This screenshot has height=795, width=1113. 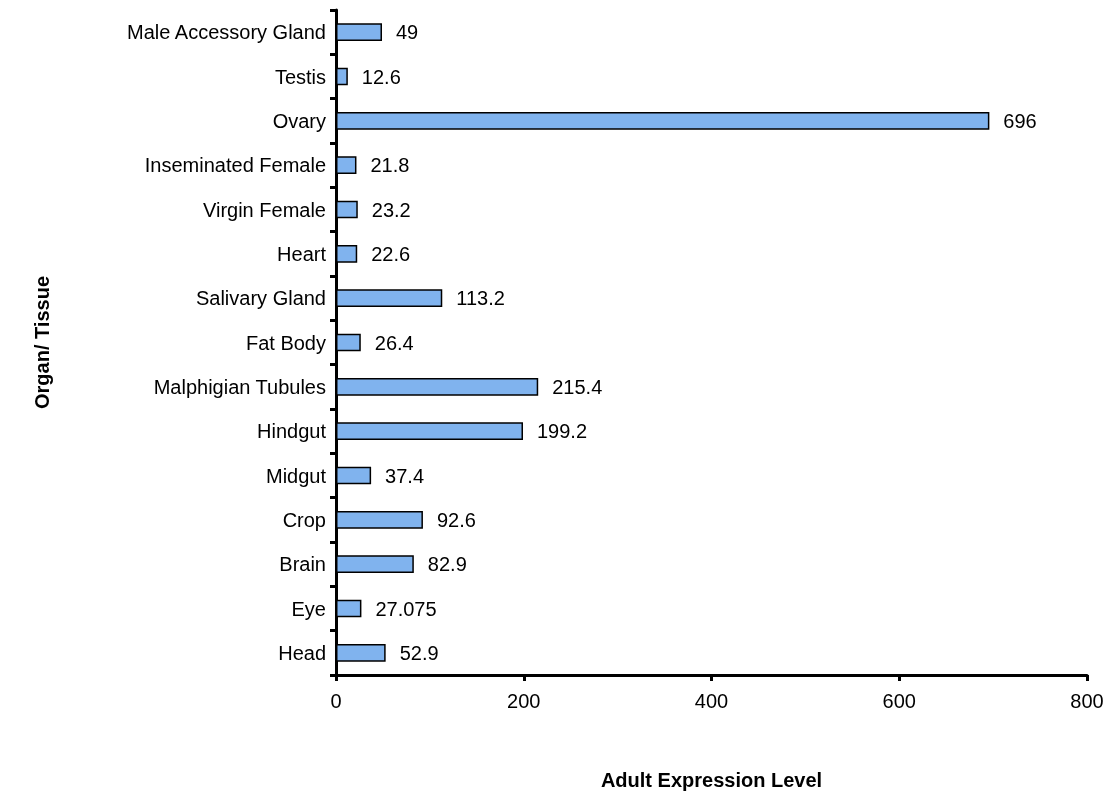 I want to click on data-label: 49, so click(x=407, y=32).